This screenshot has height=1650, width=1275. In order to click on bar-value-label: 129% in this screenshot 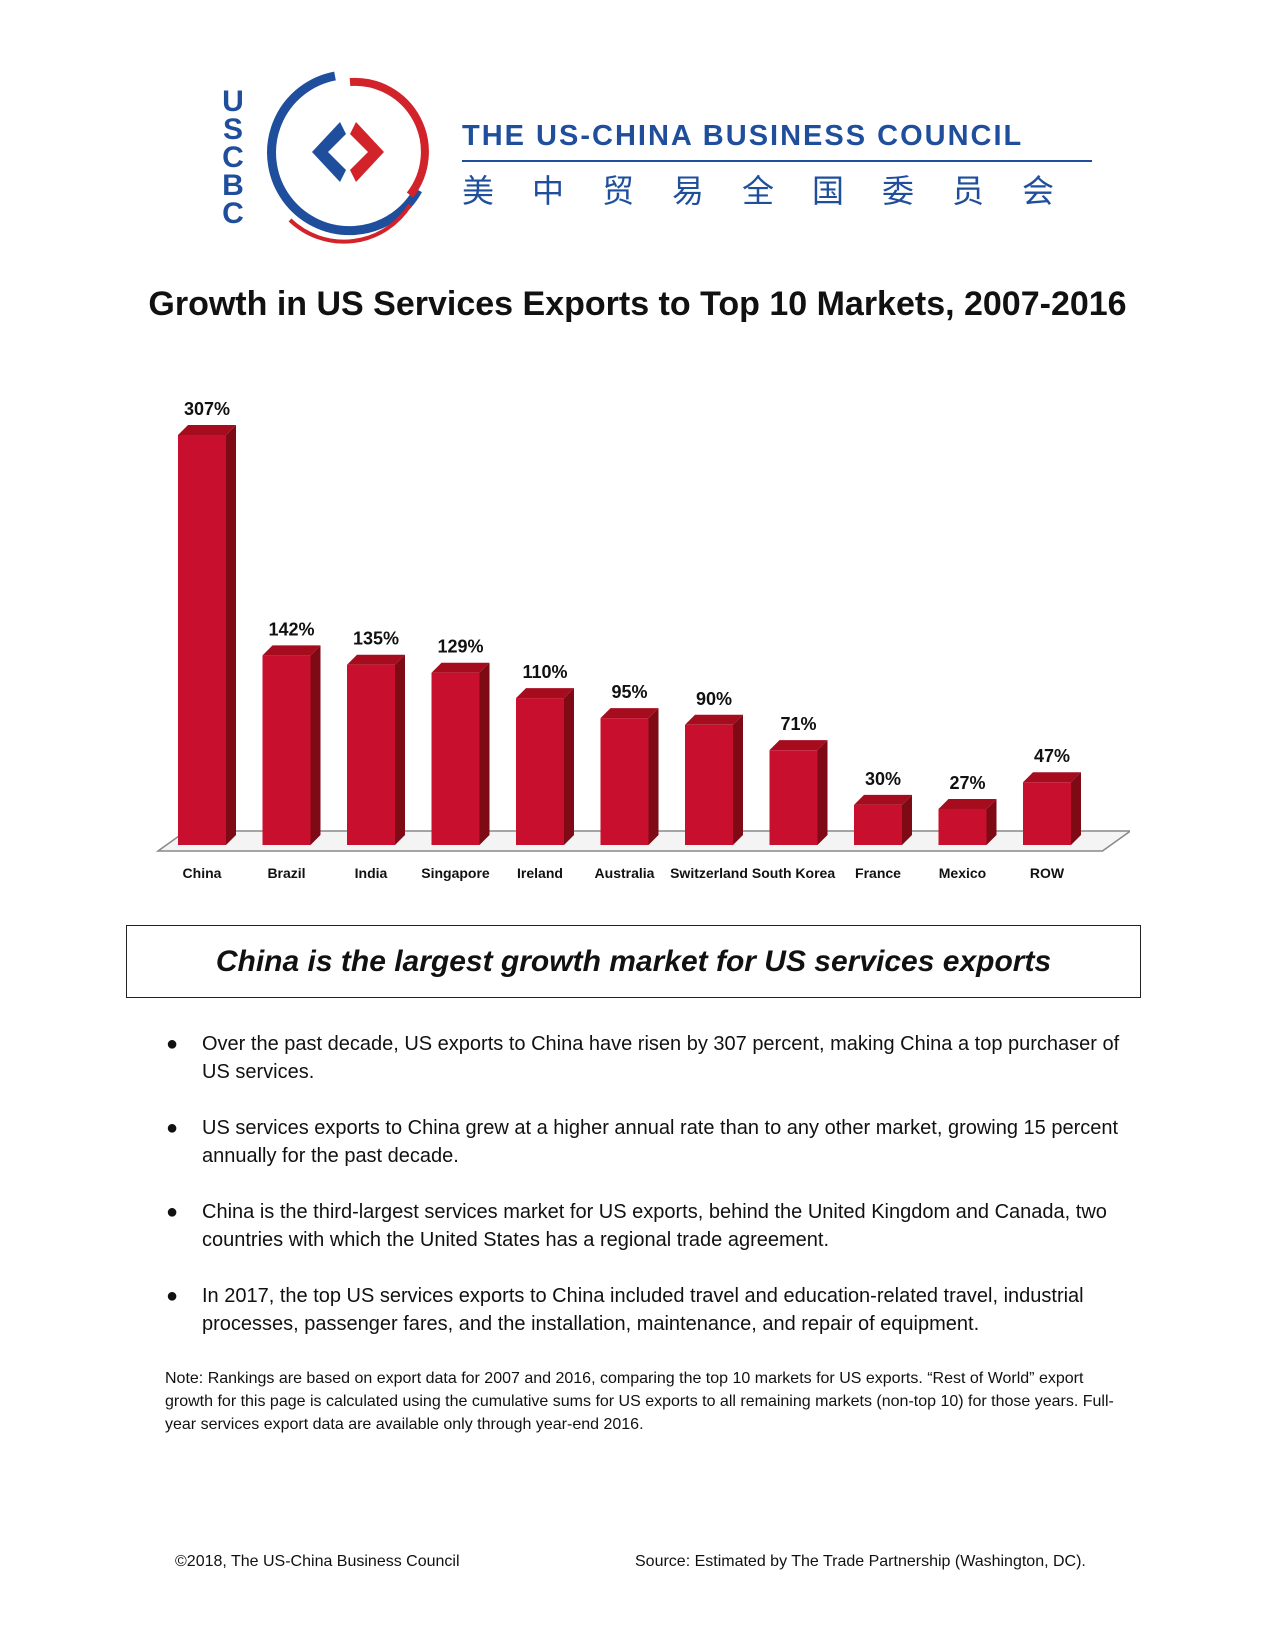, I will do `click(460, 647)`.